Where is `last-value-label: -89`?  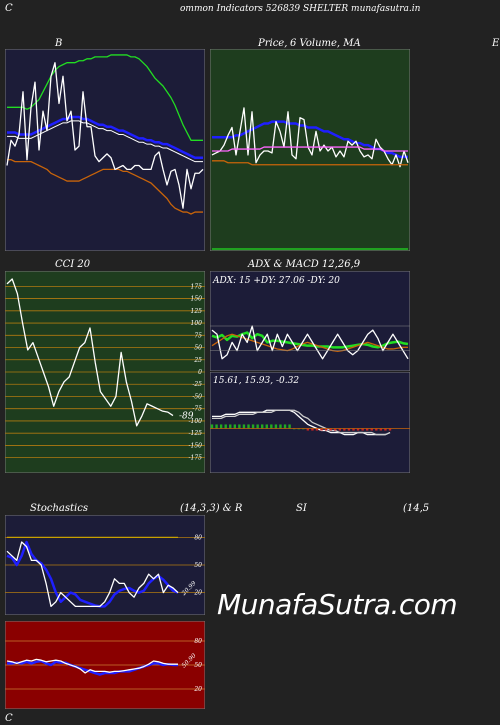 last-value-label: -89 is located at coordinates (186, 417).